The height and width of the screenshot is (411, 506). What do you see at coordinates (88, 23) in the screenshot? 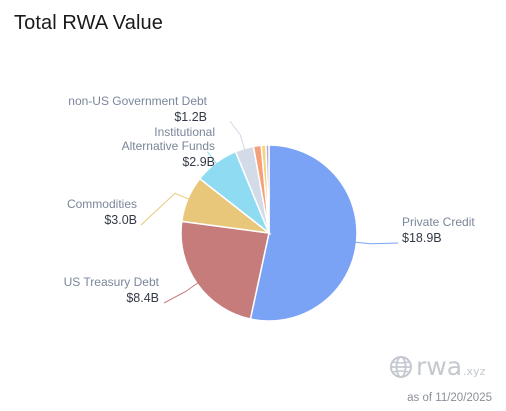
I see `chart-title: Total RWA Value` at bounding box center [88, 23].